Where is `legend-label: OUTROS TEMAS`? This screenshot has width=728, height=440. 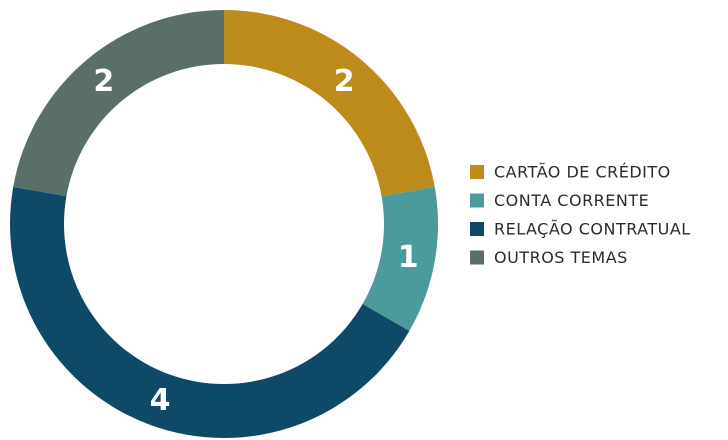 legend-label: OUTROS TEMAS is located at coordinates (561, 257).